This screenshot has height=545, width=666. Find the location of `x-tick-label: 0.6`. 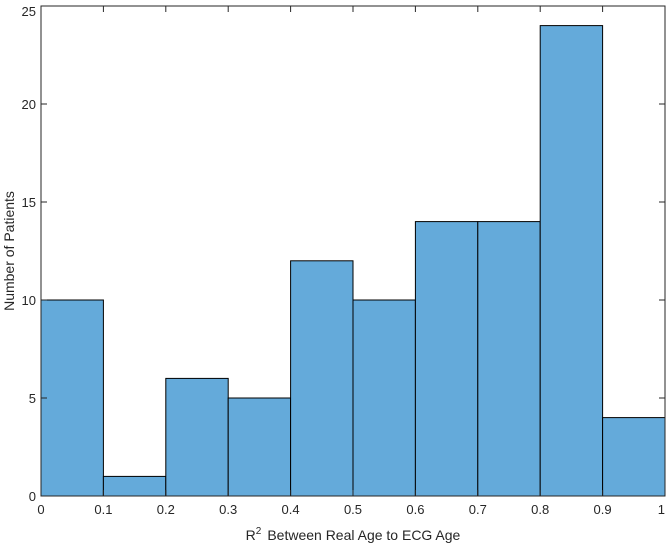

x-tick-label: 0.6 is located at coordinates (415, 509).